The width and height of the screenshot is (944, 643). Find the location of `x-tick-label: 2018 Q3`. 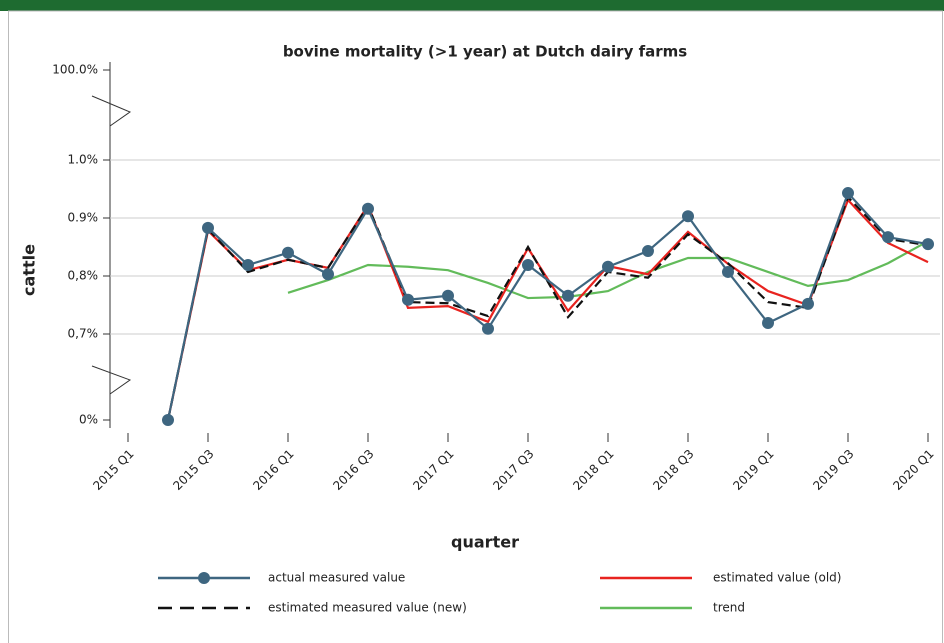

x-tick-label: 2018 Q3 is located at coordinates (673, 470).